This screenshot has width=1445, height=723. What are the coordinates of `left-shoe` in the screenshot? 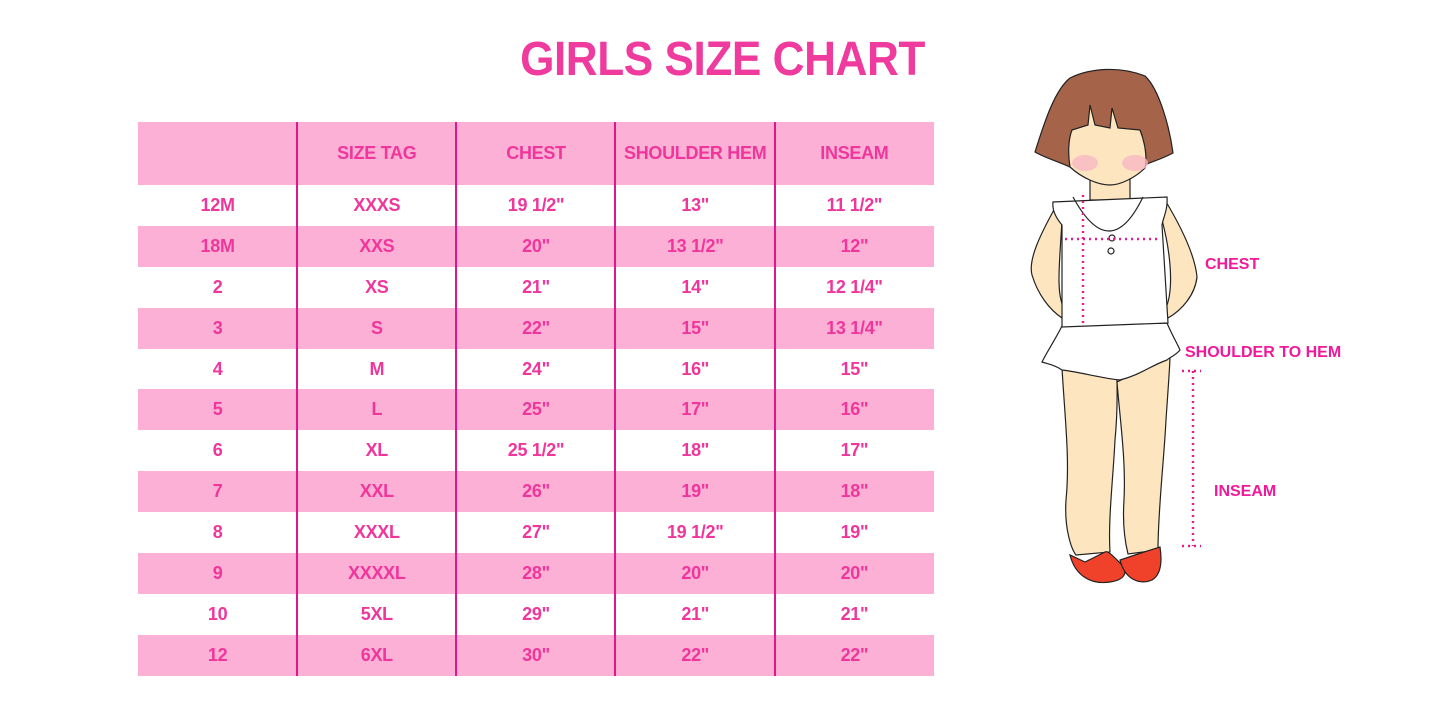 It's located at (1097, 567).